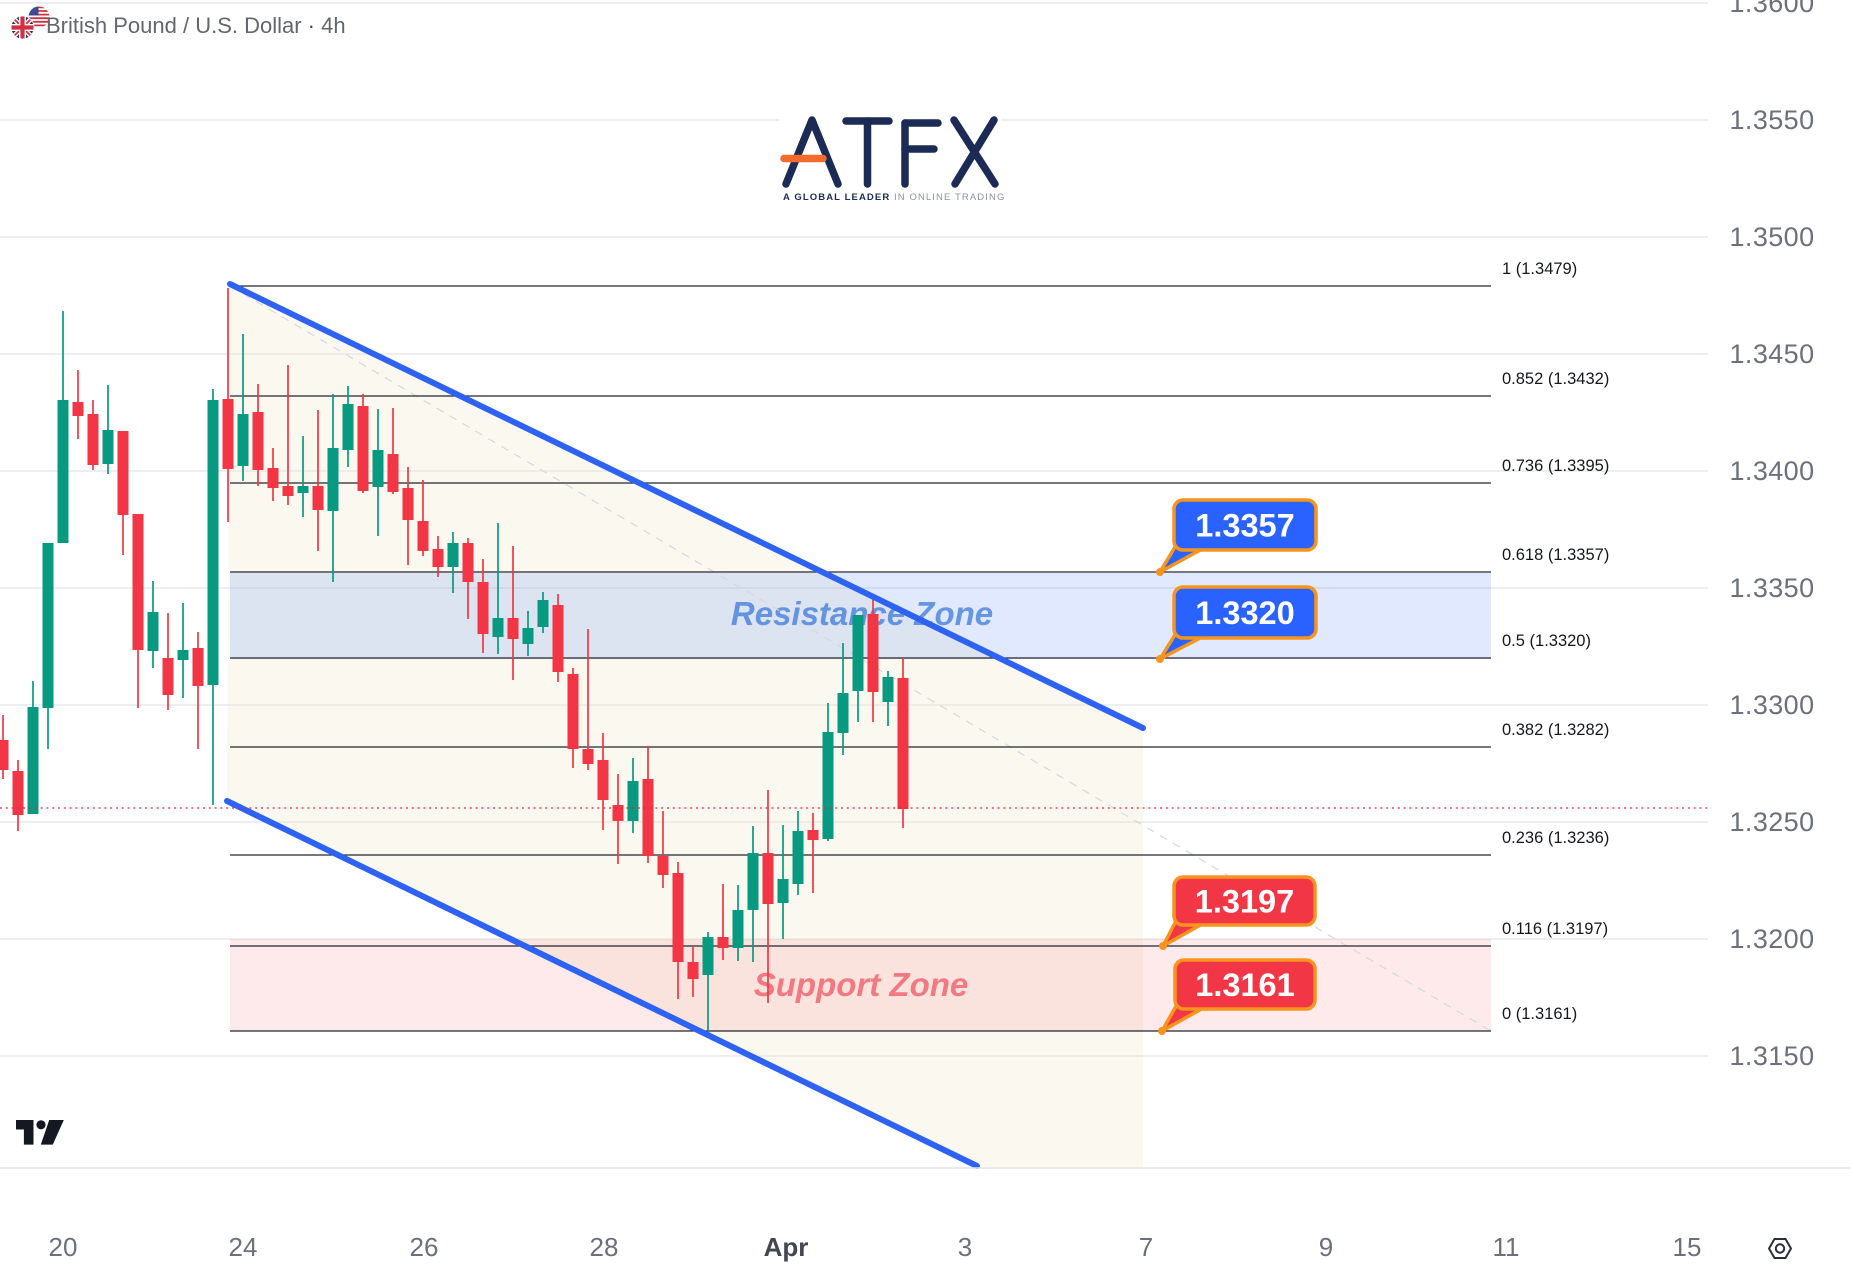  What do you see at coordinates (1772, 9) in the screenshot?
I see `svg-text: 1.3600` at bounding box center [1772, 9].